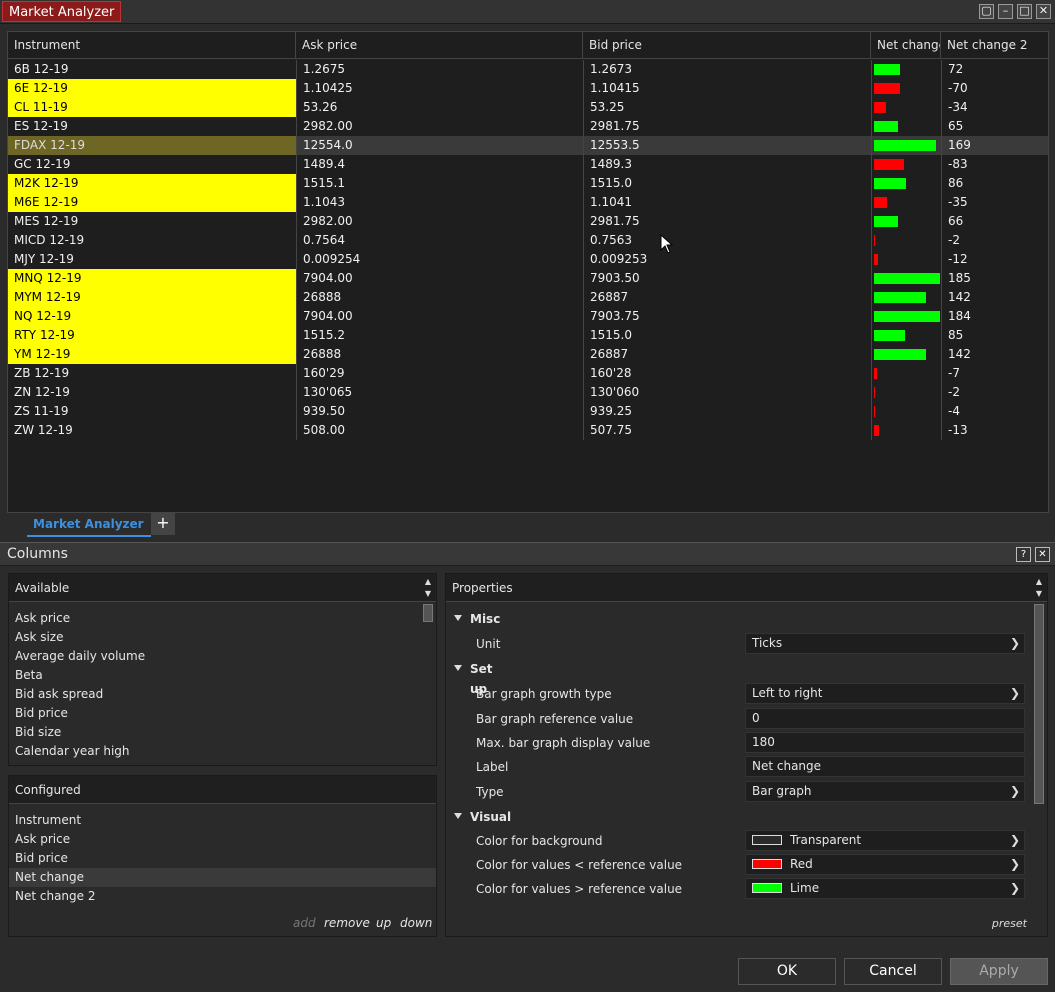 This screenshot has width=1055, height=992. What do you see at coordinates (528, 297) in the screenshot?
I see `table-row: MYM 12-19 26888 26887 142` at bounding box center [528, 297].